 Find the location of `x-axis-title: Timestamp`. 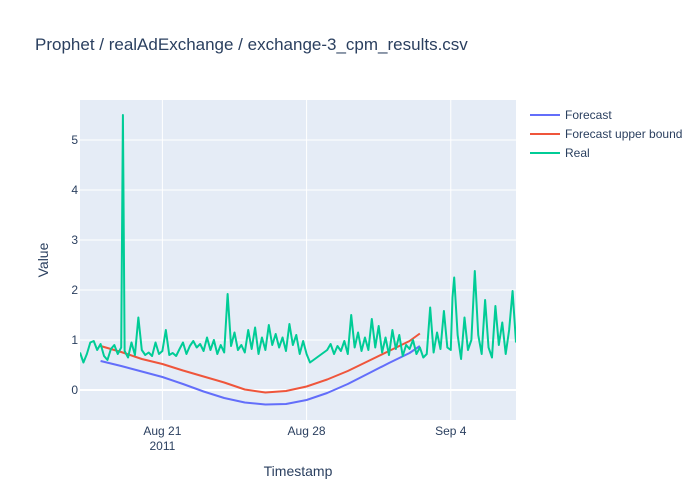

x-axis-title: Timestamp is located at coordinates (298, 471).